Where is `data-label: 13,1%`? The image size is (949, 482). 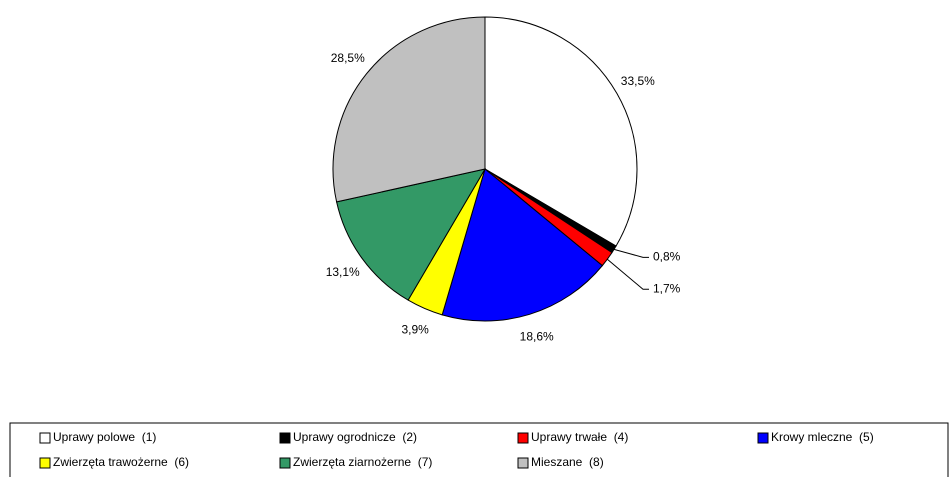
data-label: 13,1% is located at coordinates (343, 272).